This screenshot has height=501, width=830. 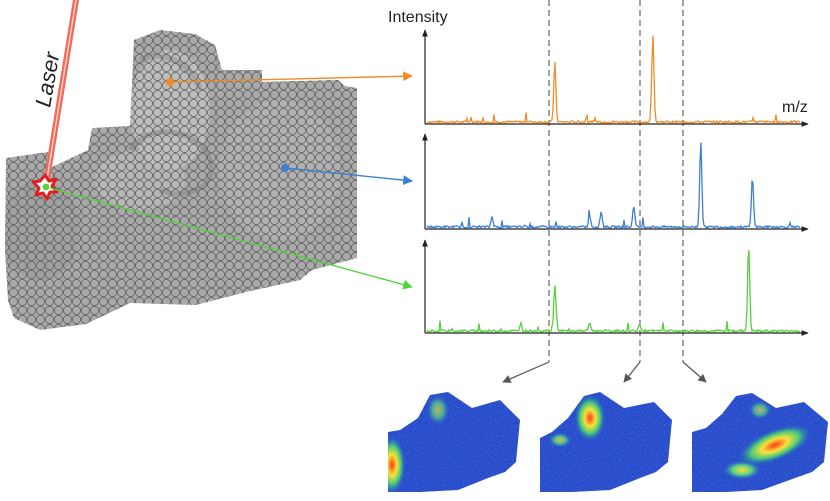 What do you see at coordinates (61, 94) in the screenshot?
I see `laser-beam` at bounding box center [61, 94].